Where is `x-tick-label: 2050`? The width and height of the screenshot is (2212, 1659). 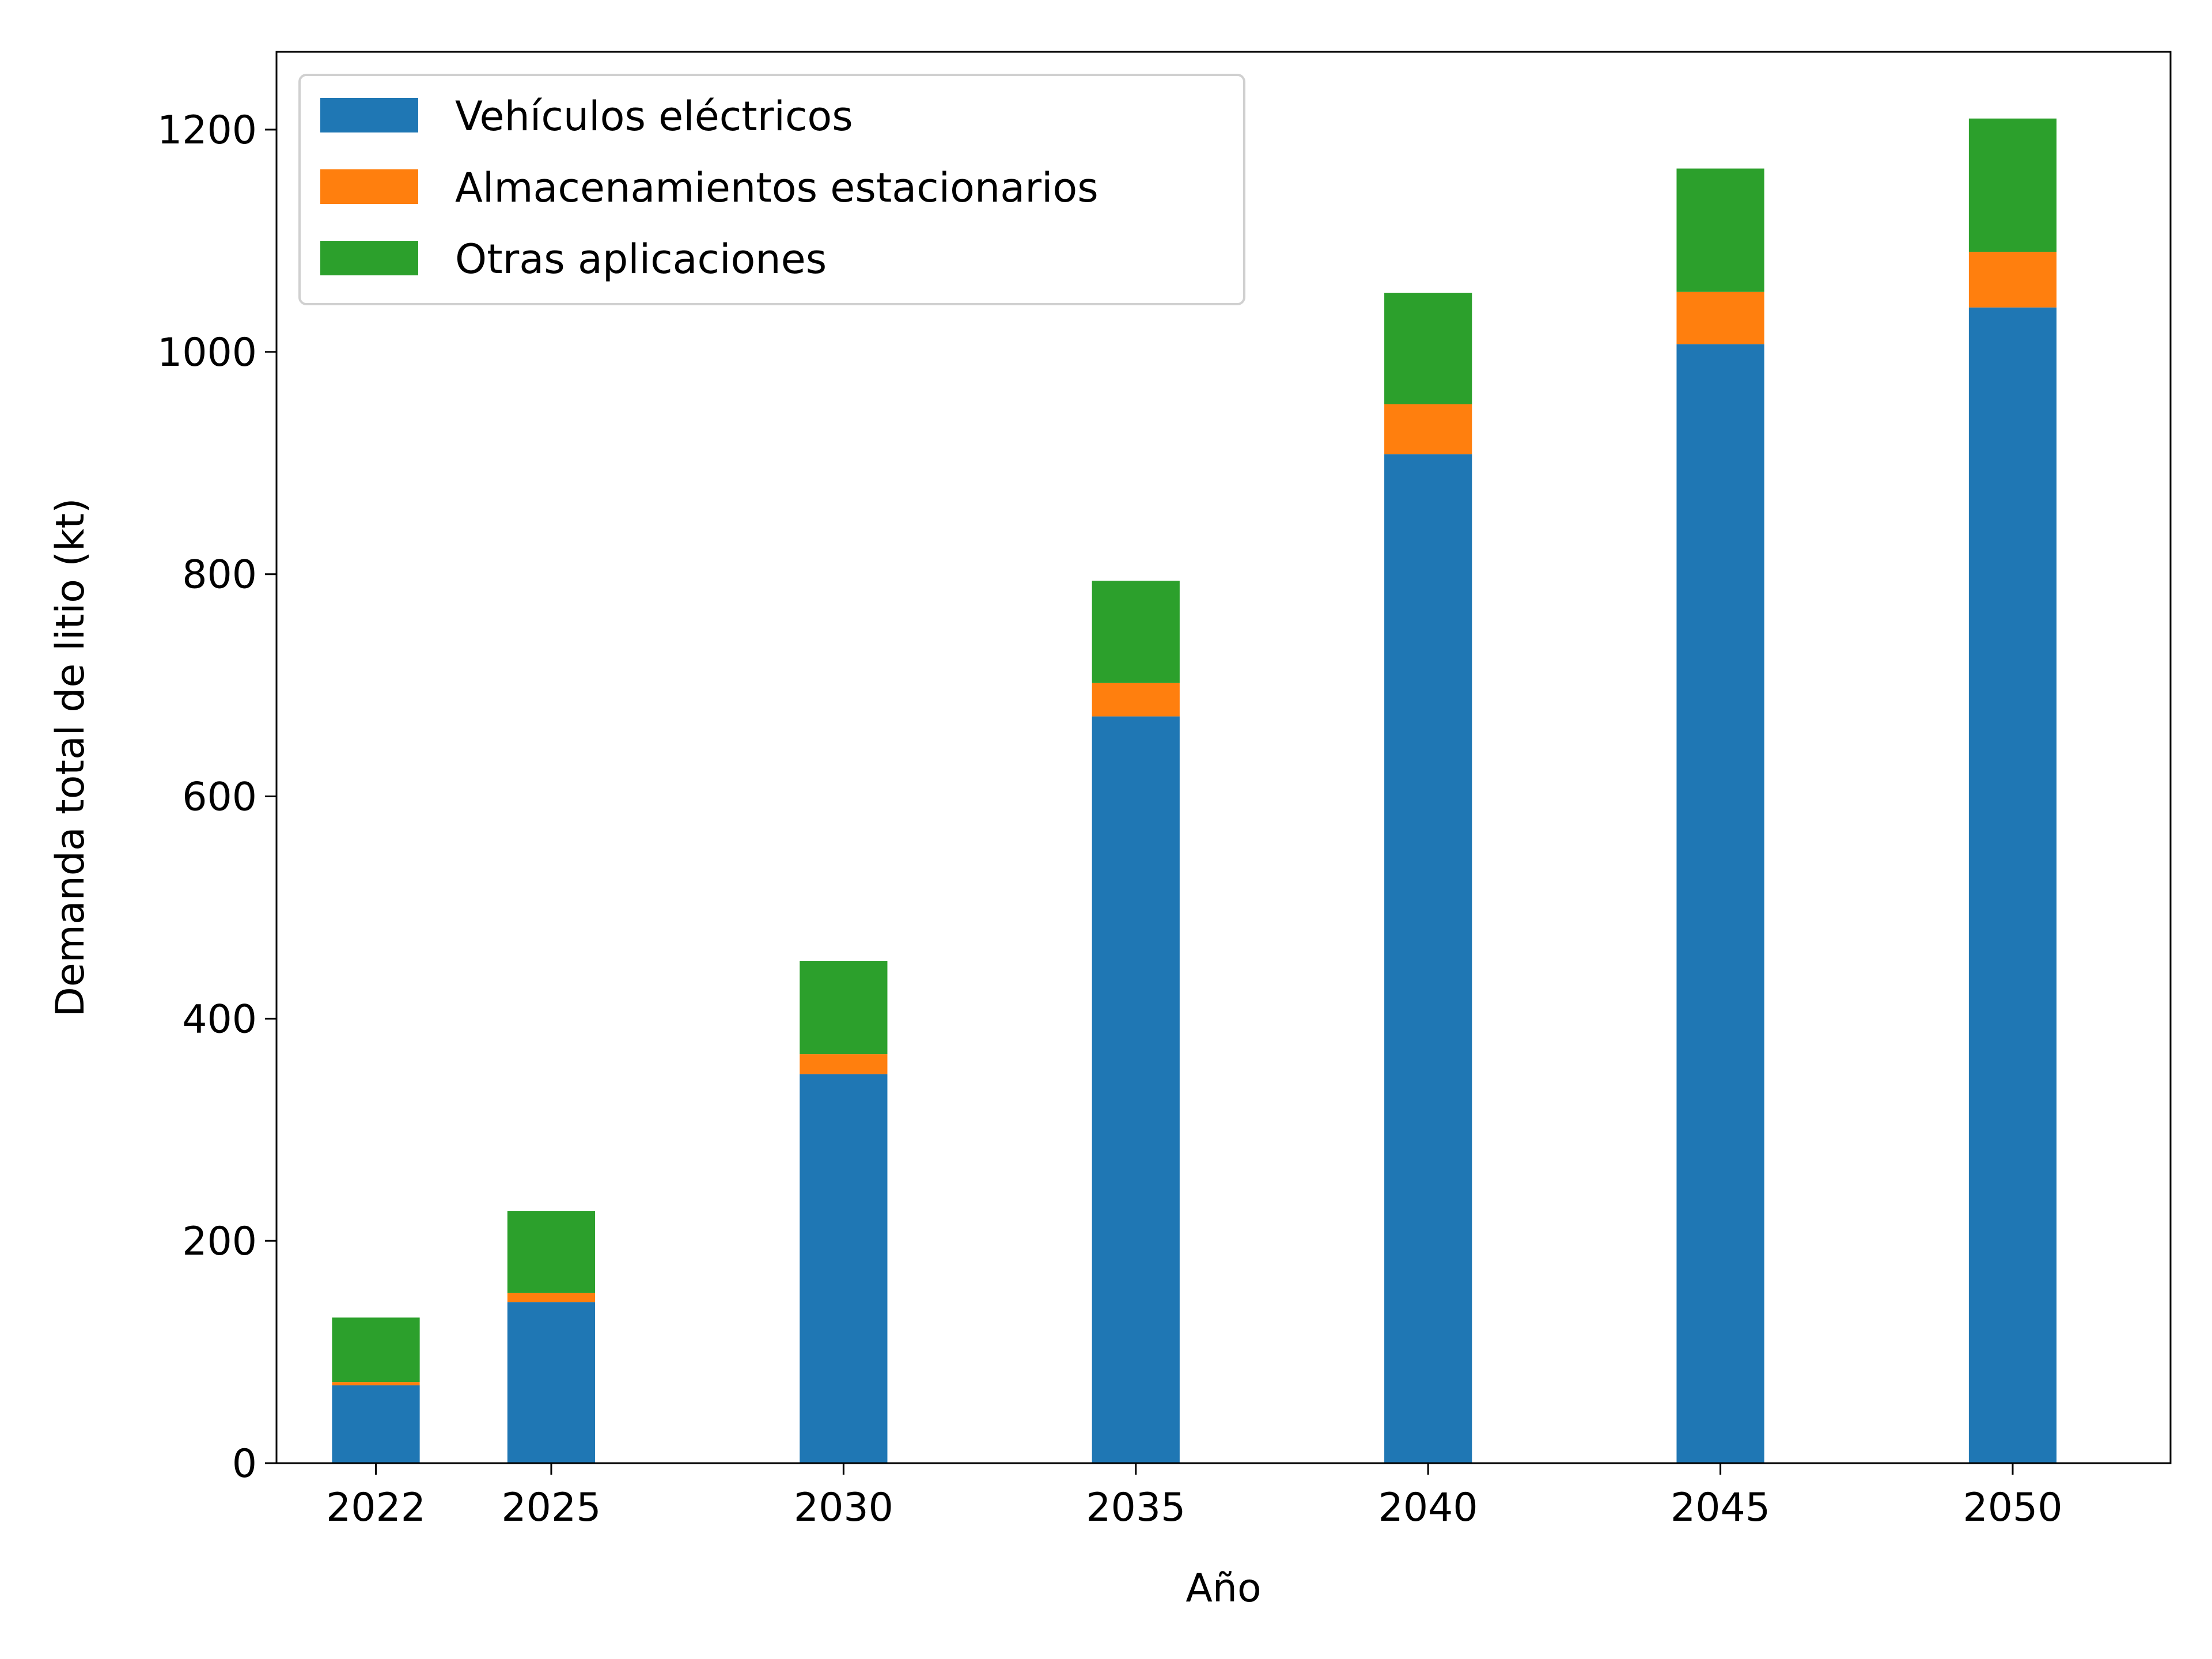
x-tick-label: 2050 is located at coordinates (2012, 1508).